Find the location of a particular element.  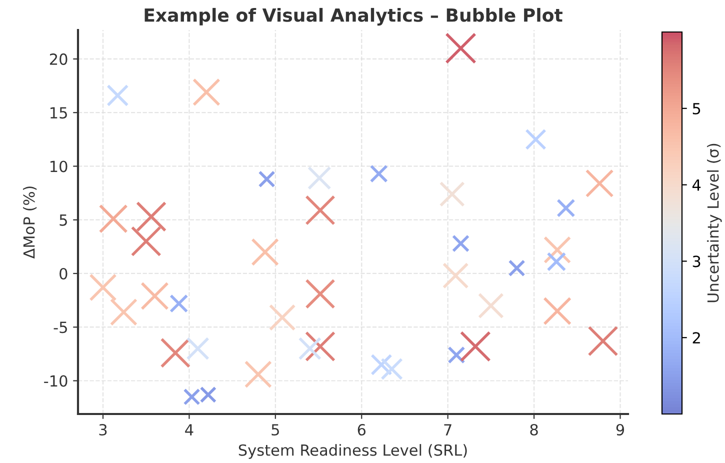

x-tick-label: 4 is located at coordinates (189, 430).